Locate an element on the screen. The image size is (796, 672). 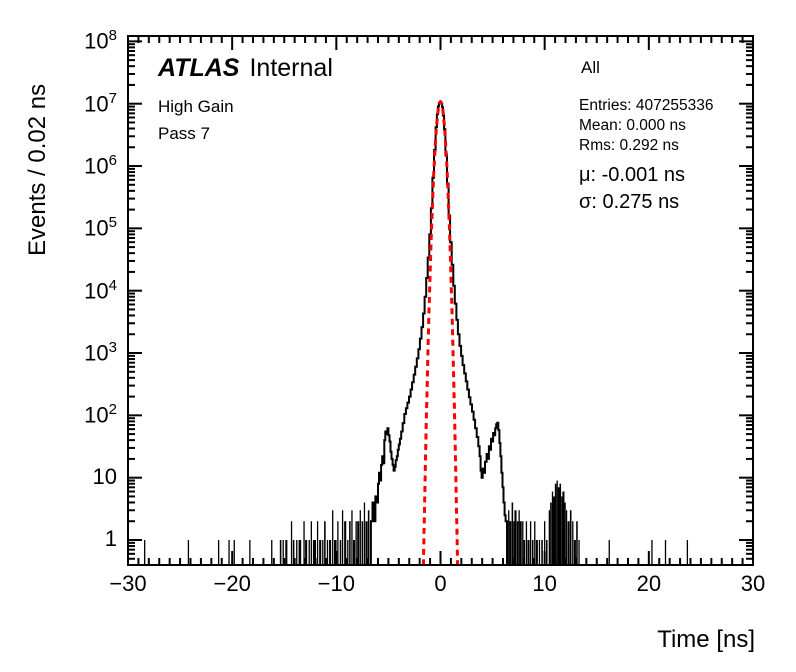
fit-curve is located at coordinates (440, 332).